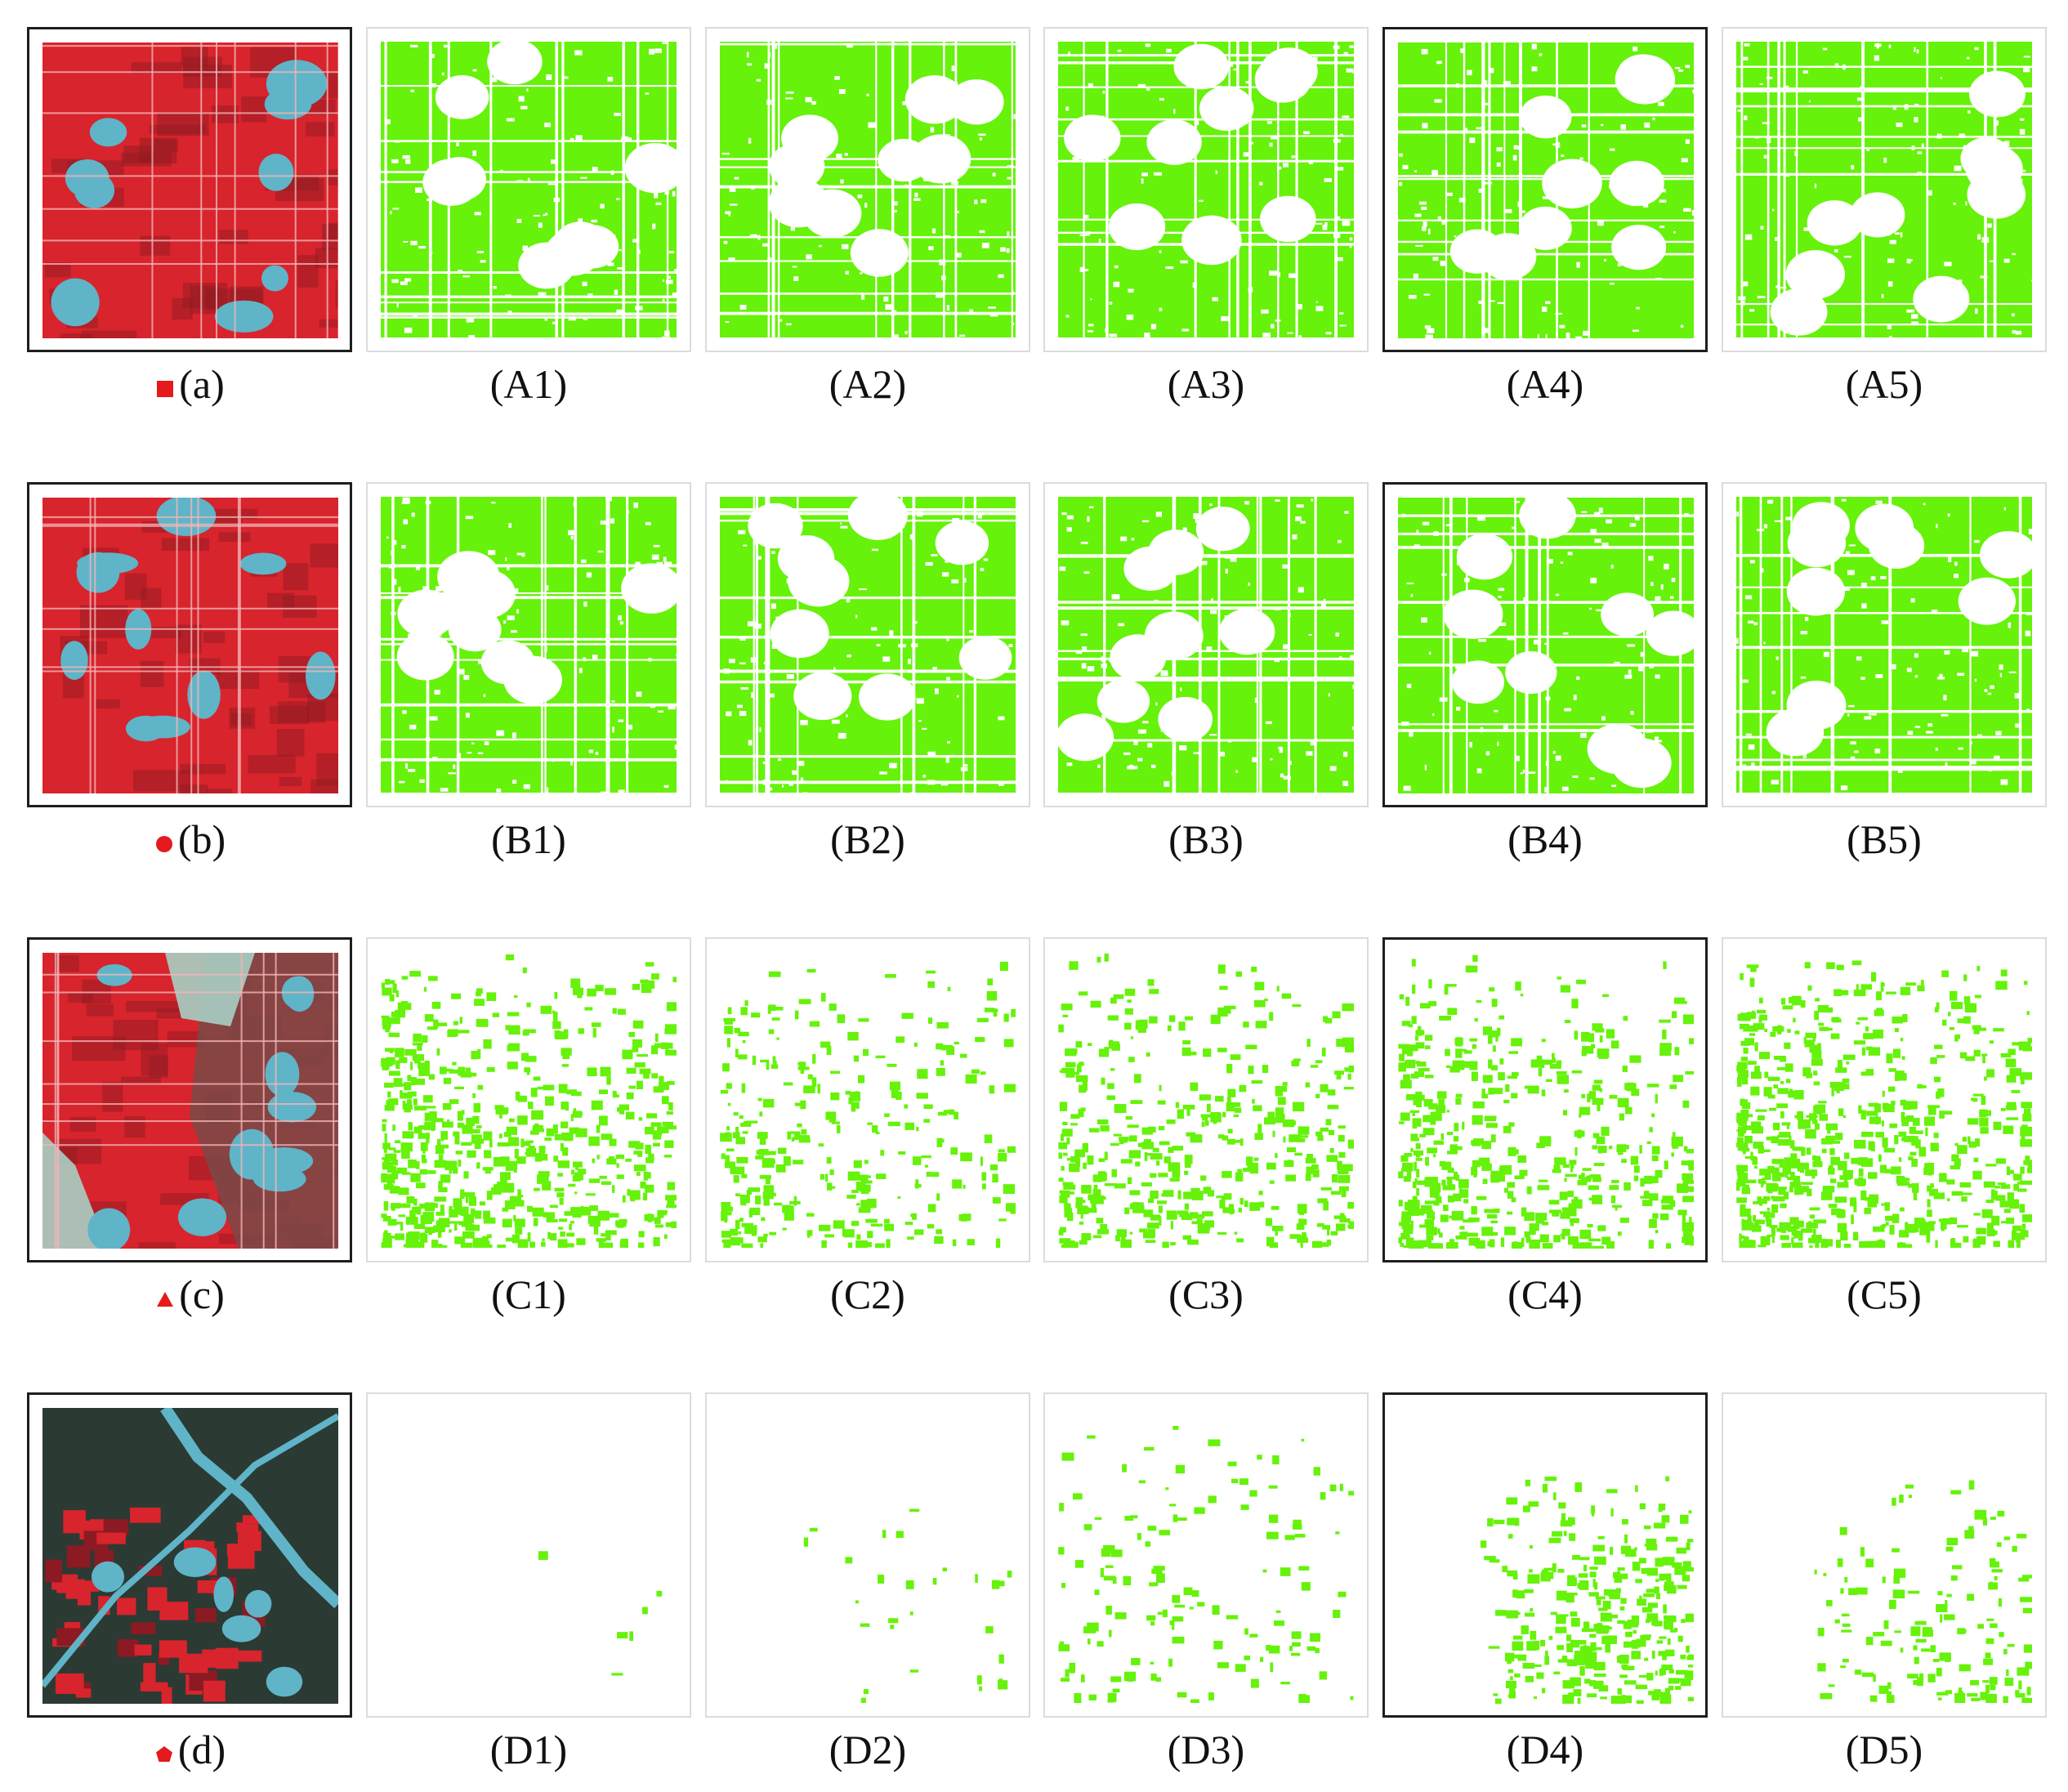 This screenshot has width=2068, height=1792. I want to click on panel-caption: (d), so click(189, 1749).